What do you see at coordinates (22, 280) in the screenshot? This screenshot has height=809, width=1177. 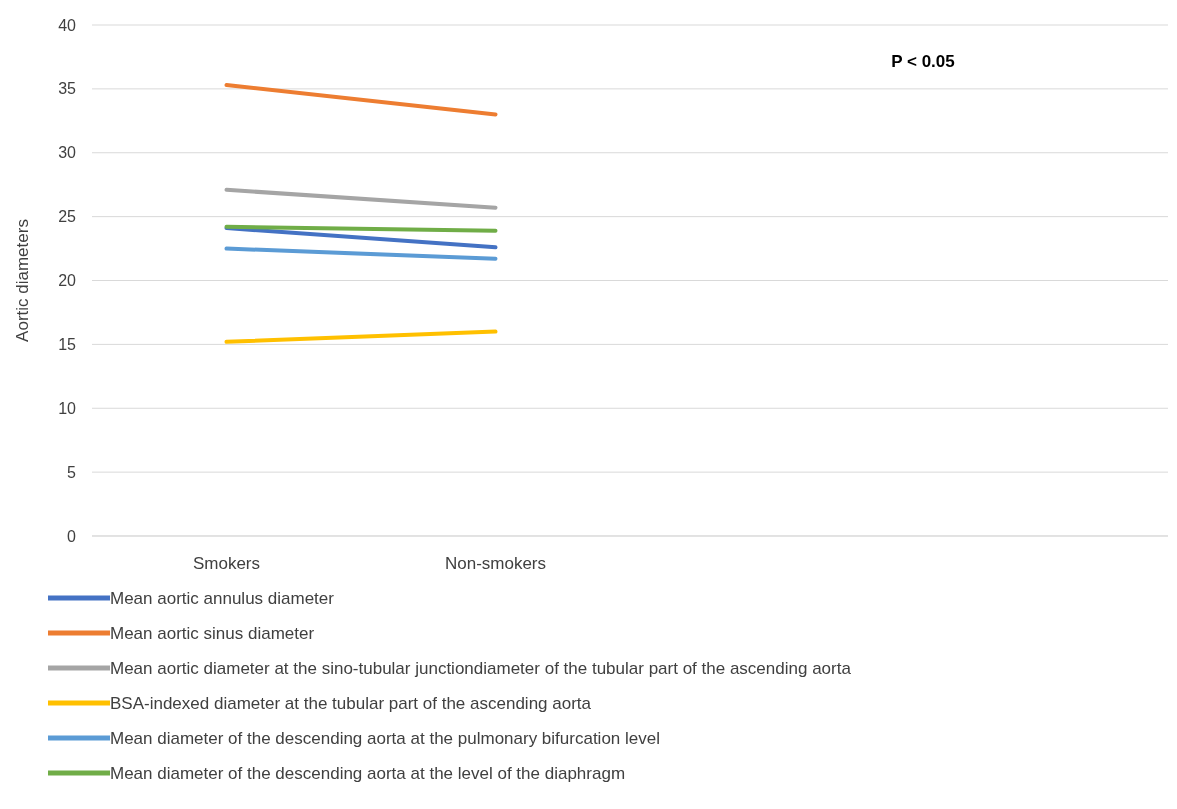 I see `y-axis-title: Aortic diameters` at bounding box center [22, 280].